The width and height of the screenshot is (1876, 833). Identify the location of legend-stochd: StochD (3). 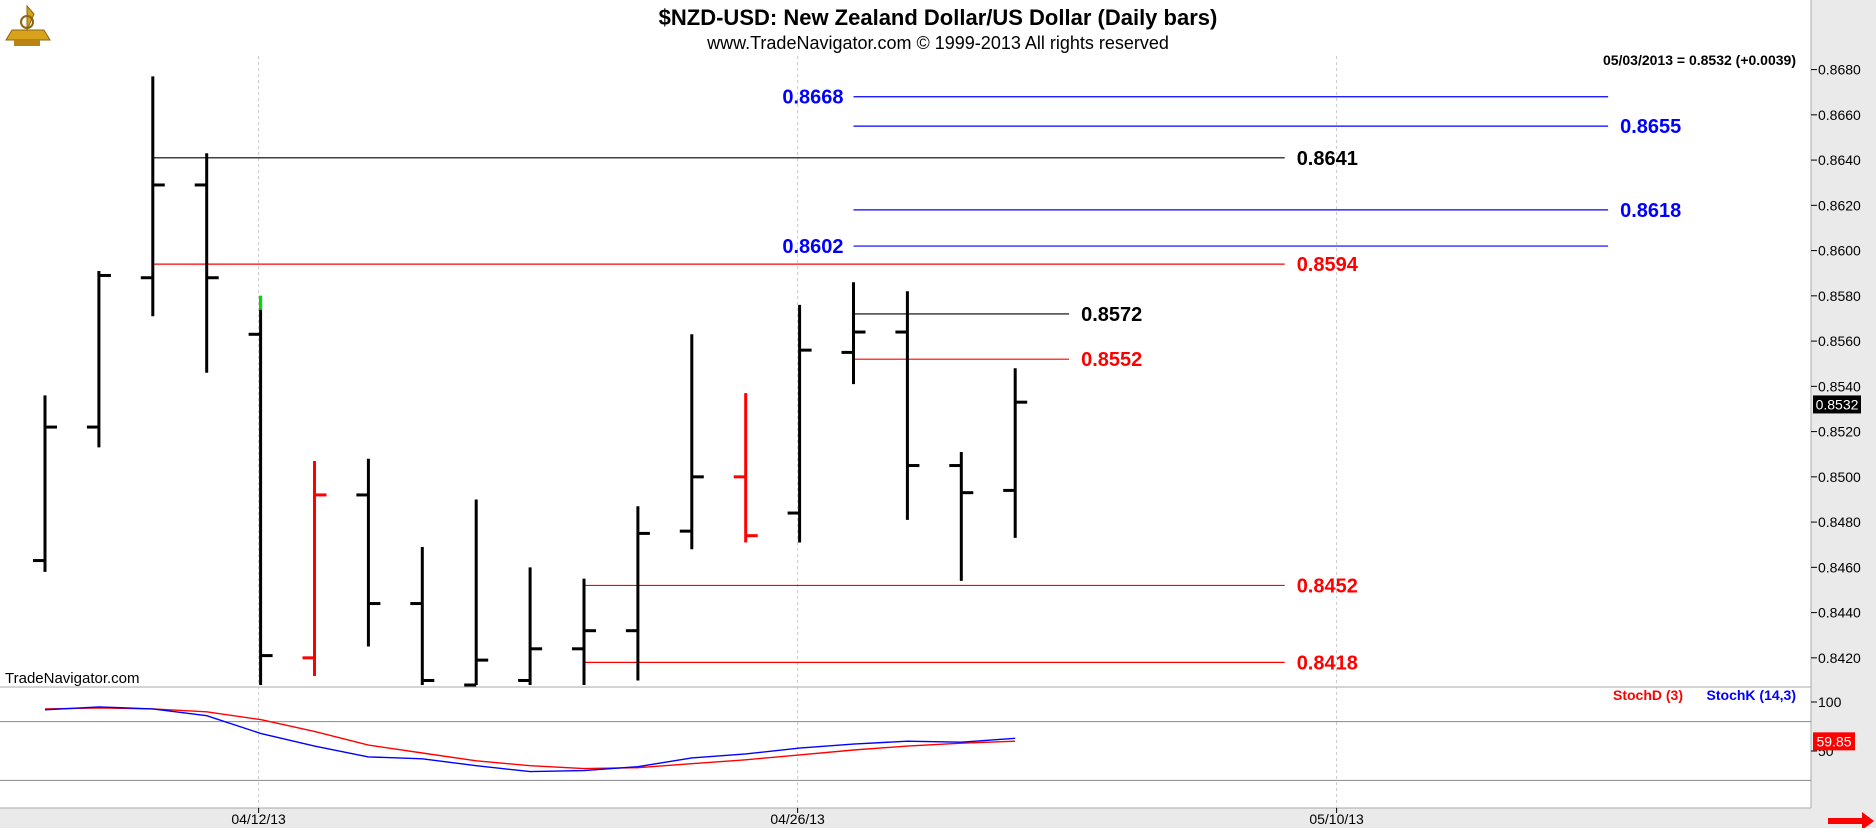
(1648, 695).